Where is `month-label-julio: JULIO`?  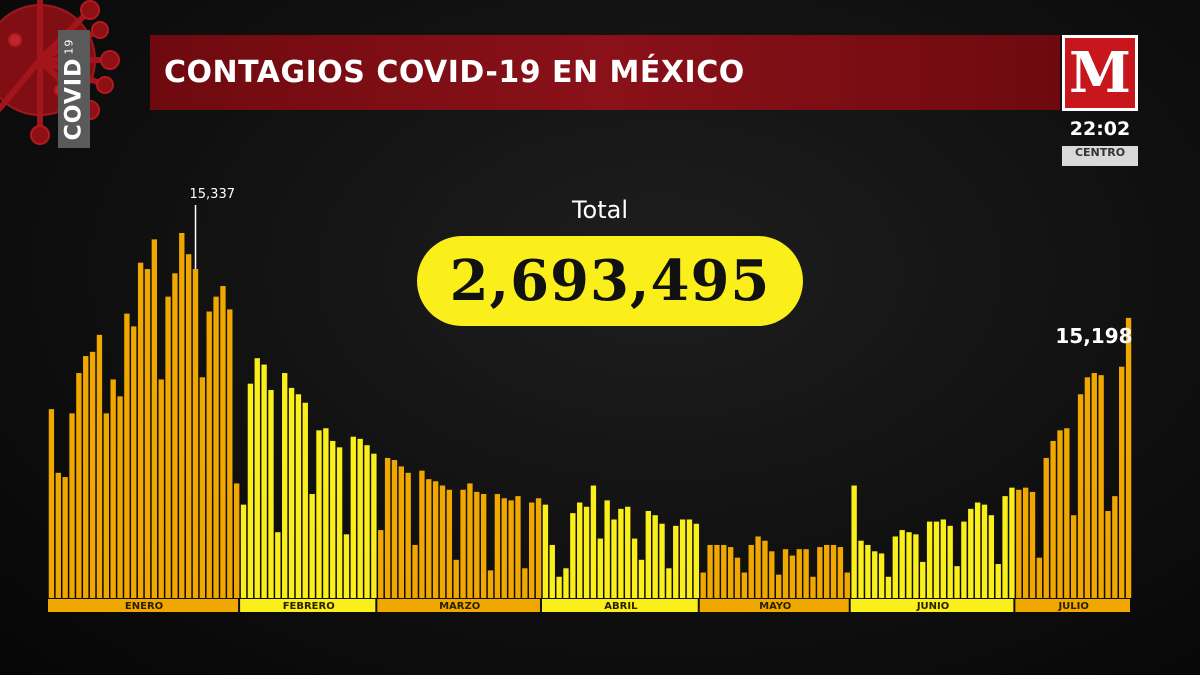
month-label-julio: JULIO is located at coordinates (1072, 606).